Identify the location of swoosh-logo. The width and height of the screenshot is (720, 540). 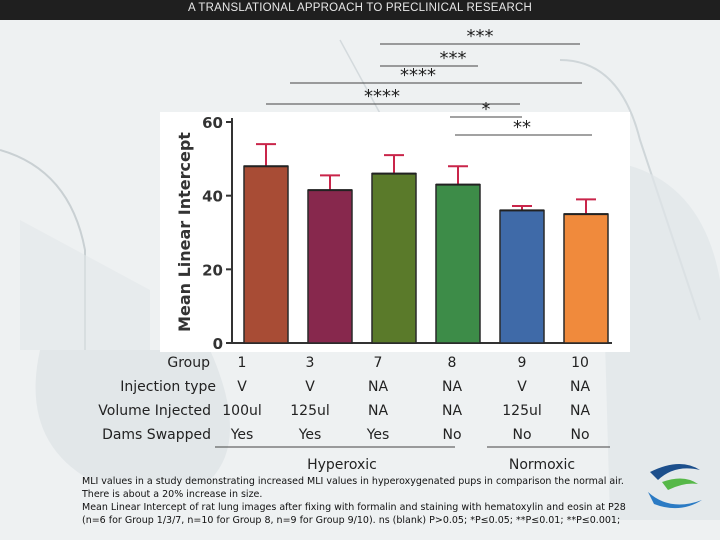
(675, 486).